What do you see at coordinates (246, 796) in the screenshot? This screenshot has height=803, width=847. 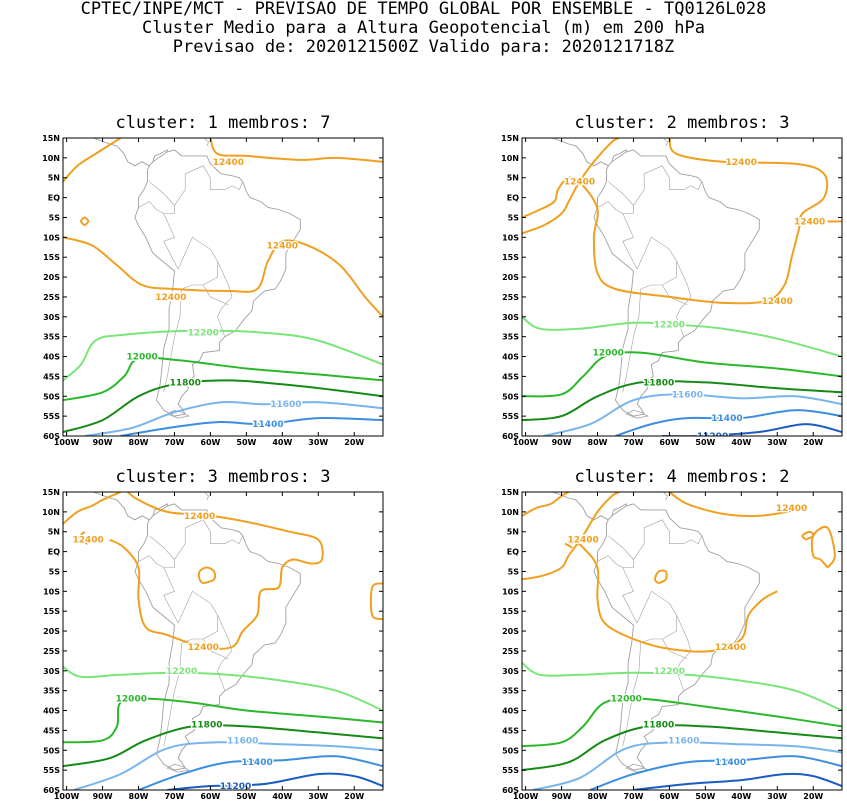 I see `lon-tick-label: 50W` at bounding box center [246, 796].